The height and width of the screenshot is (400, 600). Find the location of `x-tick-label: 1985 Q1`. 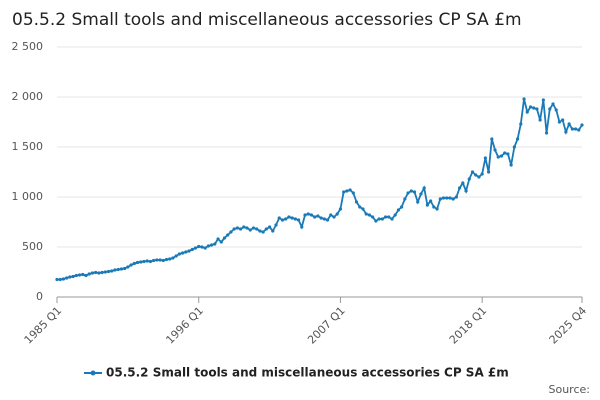

x-tick-label: 1985 Q1 is located at coordinates (43, 325).